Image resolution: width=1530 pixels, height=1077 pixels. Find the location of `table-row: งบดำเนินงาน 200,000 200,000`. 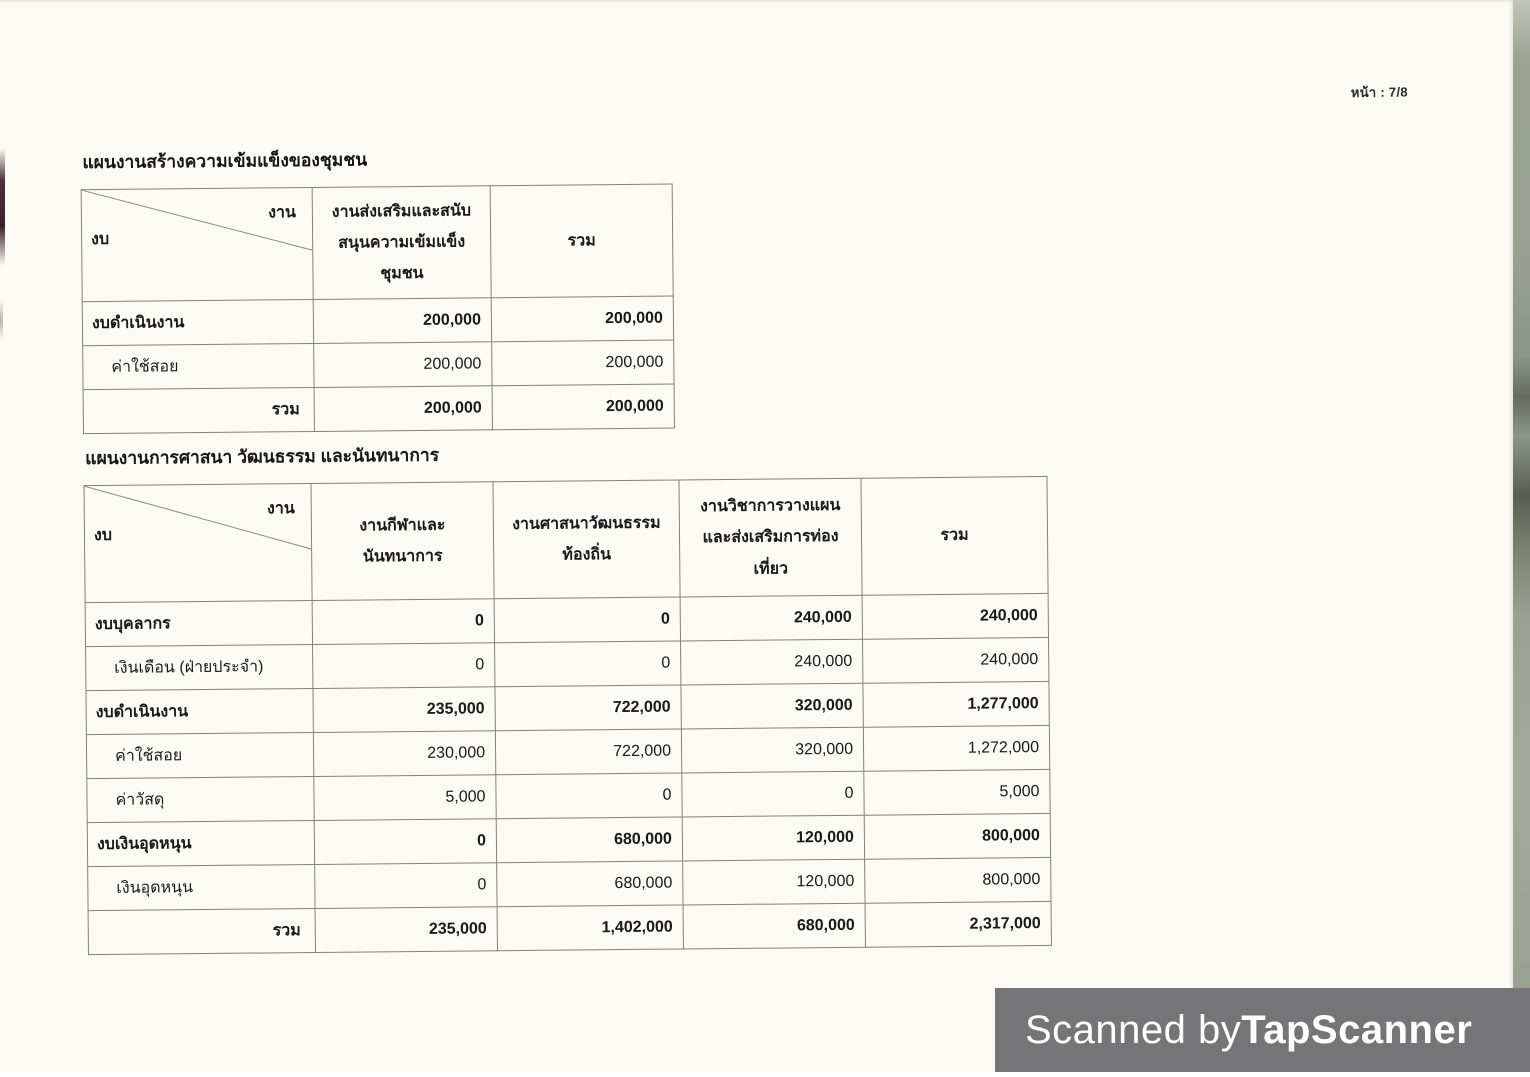

table-row: งบดำเนินงาน 200,000 200,000 is located at coordinates (378, 321).